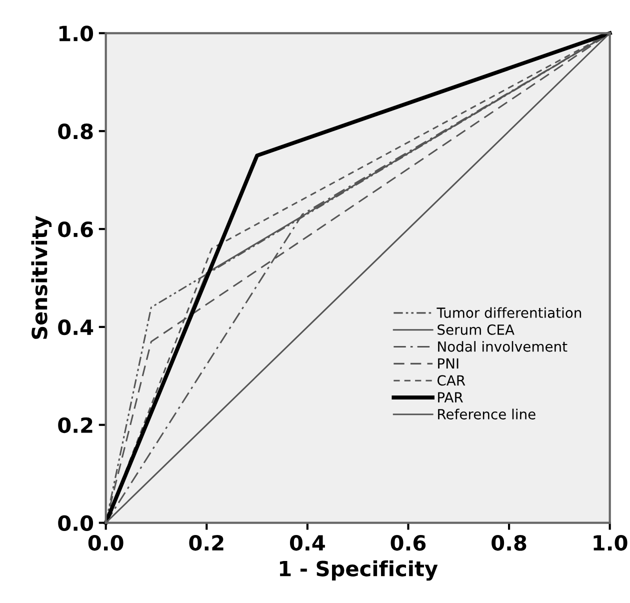 This screenshot has height=603, width=630. Describe the element at coordinates (476, 329) in the screenshot. I see `legend-label: Serum CEA` at that location.